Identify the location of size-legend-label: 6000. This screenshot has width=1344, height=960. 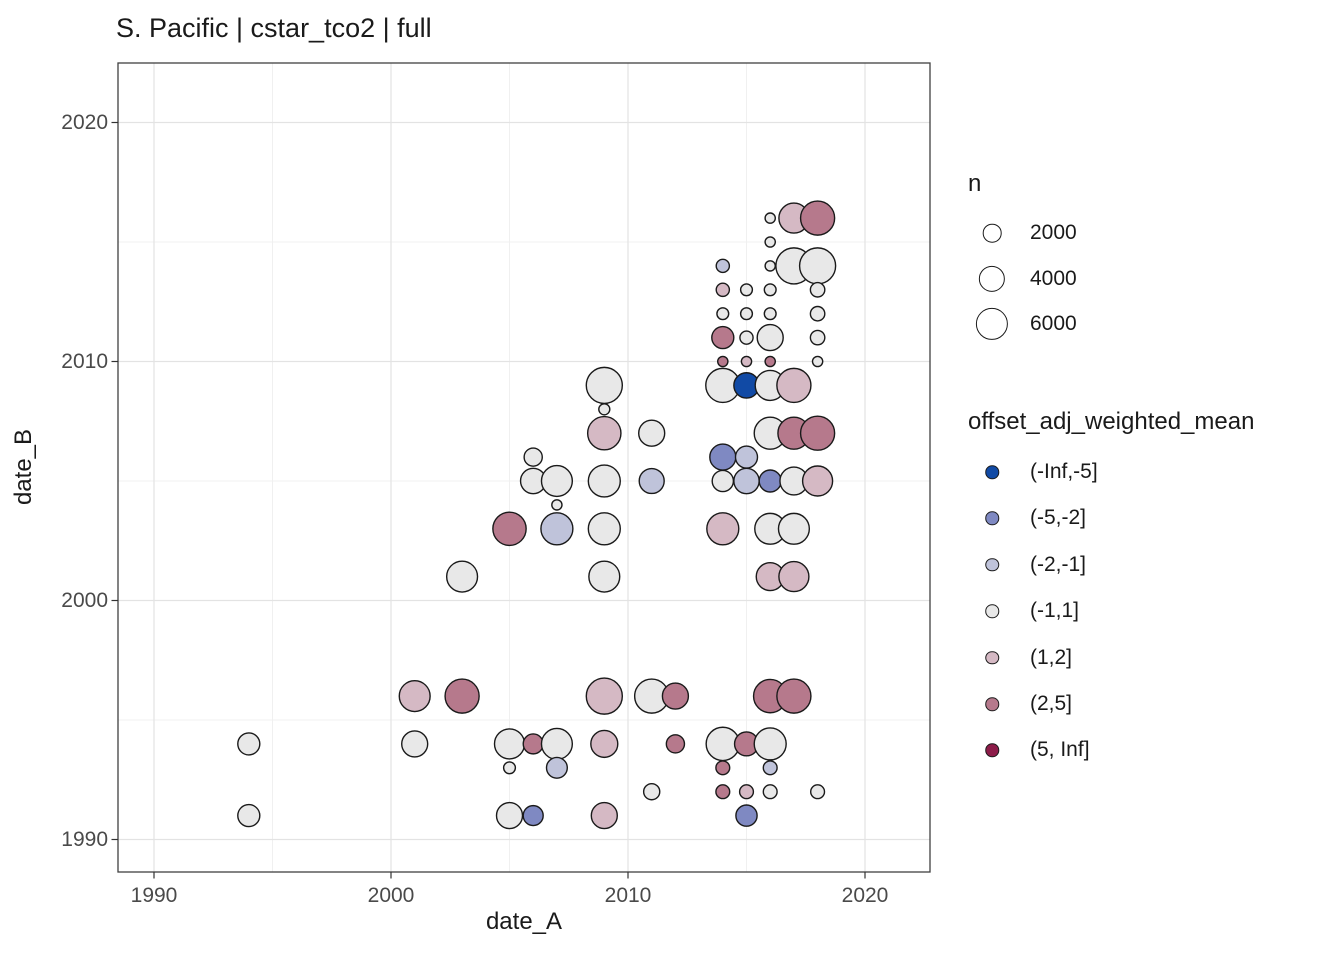
(1053, 323).